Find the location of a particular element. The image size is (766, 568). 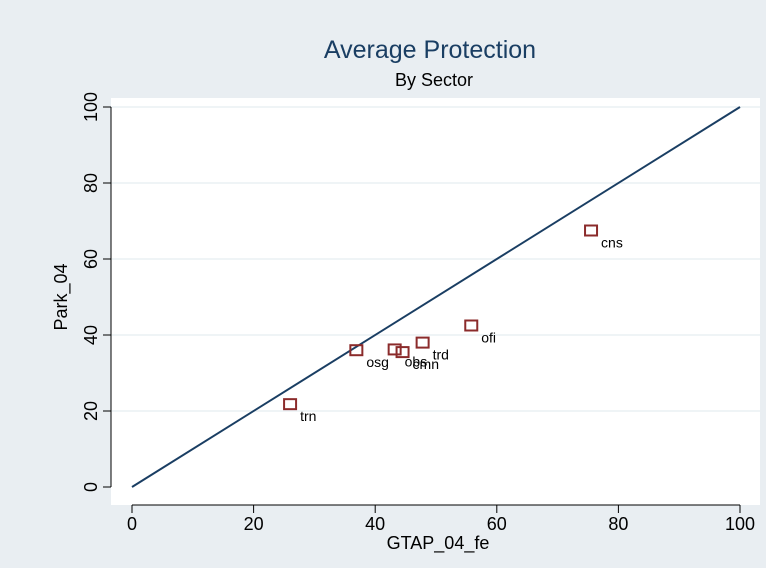

y-tick-label: 0 is located at coordinates (91, 487).